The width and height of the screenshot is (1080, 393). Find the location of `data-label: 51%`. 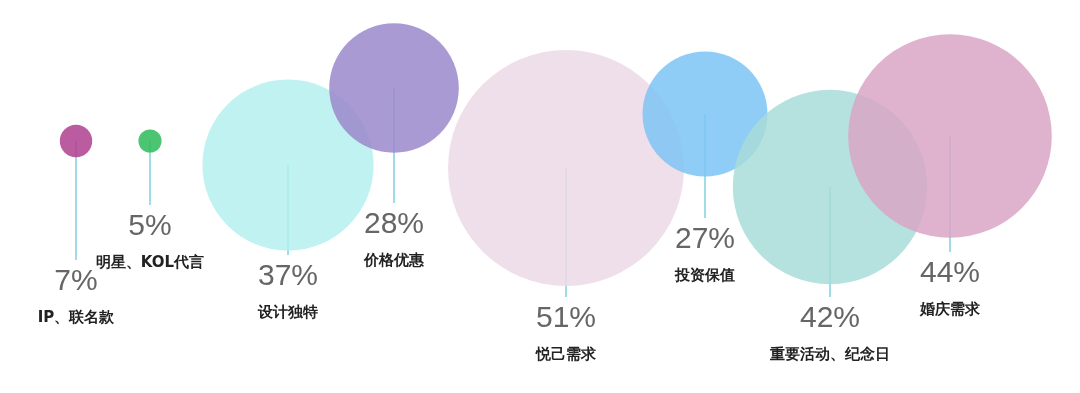

data-label: 51% is located at coordinates (566, 316).